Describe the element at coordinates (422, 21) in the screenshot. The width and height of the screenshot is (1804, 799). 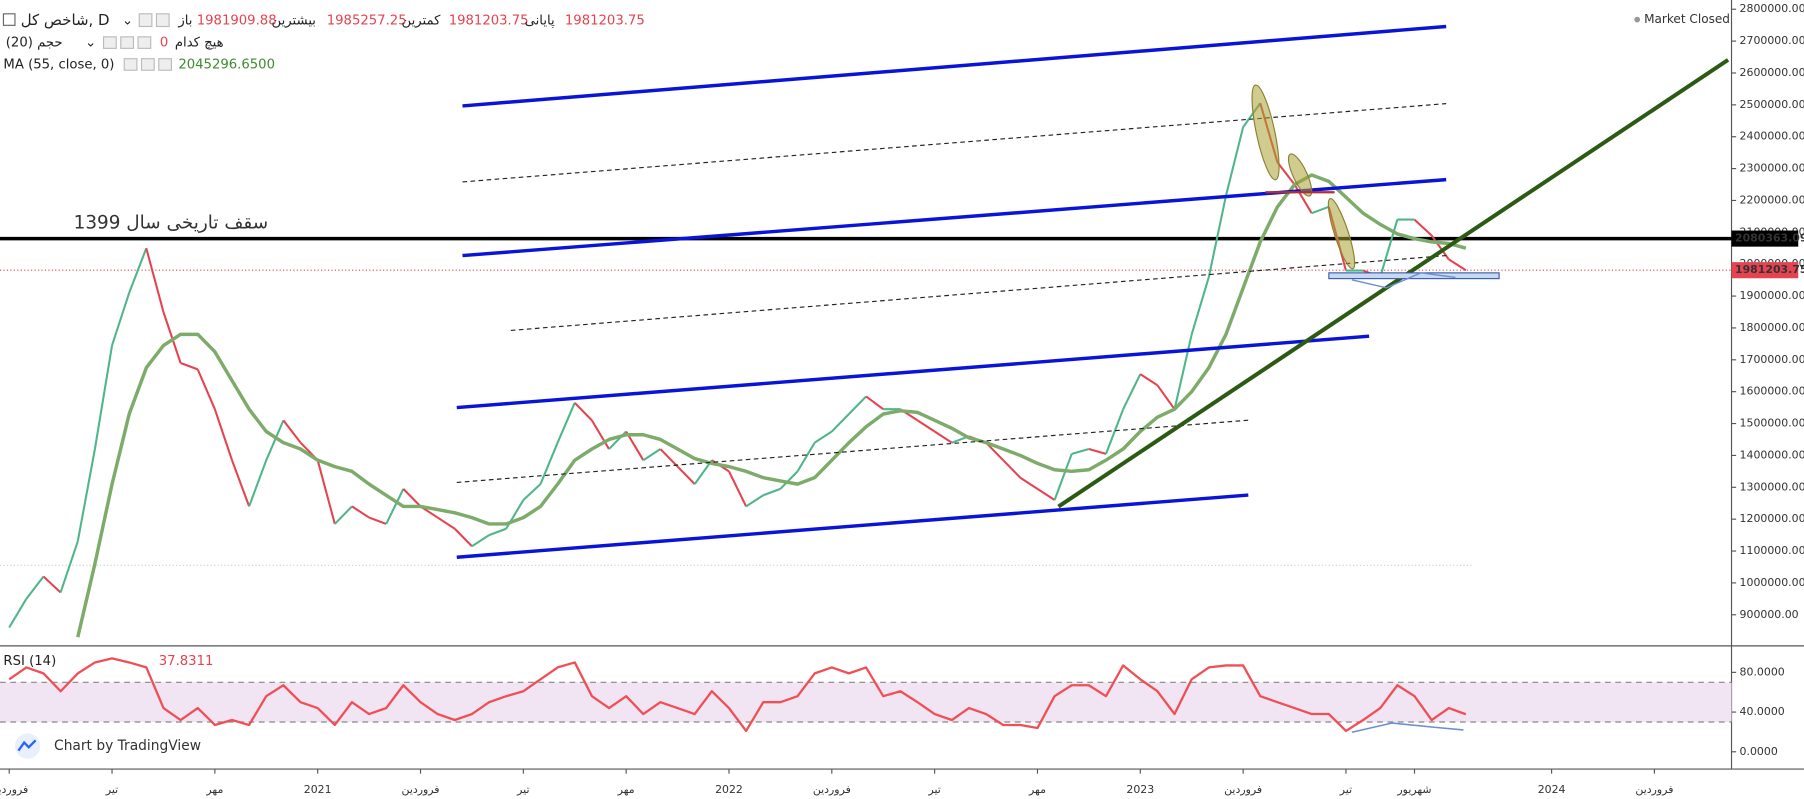
I see `ohlc-label: کمترین` at that location.